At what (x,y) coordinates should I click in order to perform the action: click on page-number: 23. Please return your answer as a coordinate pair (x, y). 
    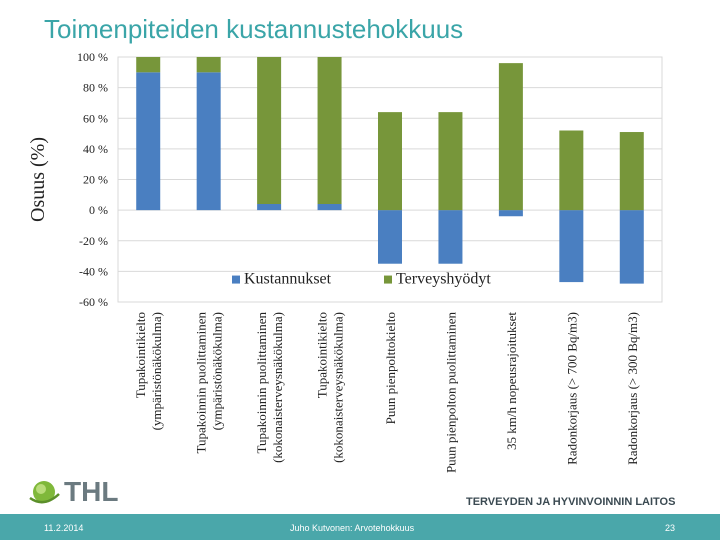
    Looking at the image, I should click on (670, 528).